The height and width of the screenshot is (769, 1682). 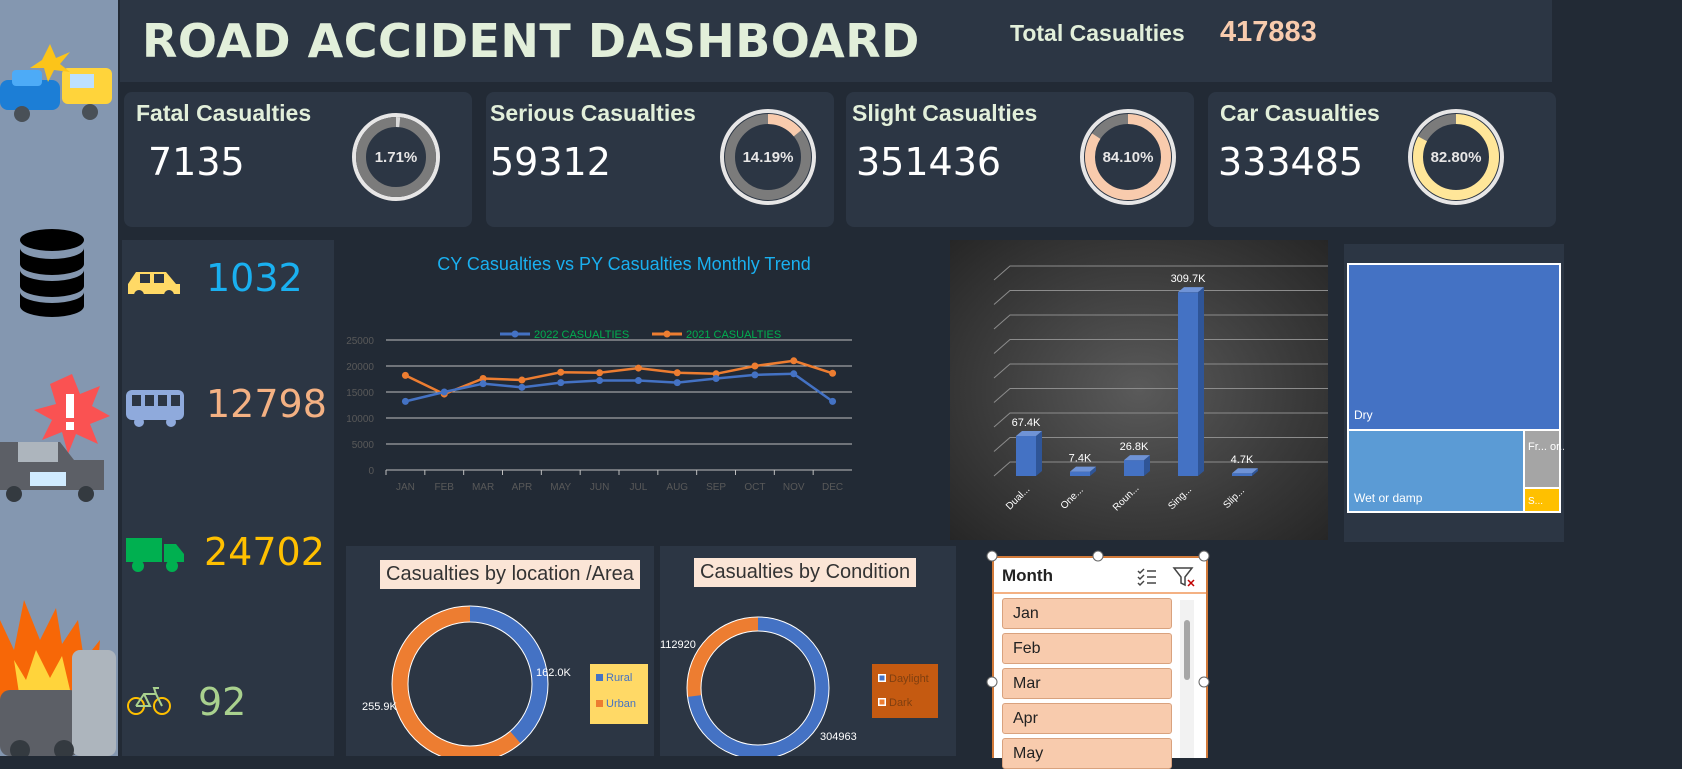 I want to click on donut-segment-rural, so click(x=470, y=681).